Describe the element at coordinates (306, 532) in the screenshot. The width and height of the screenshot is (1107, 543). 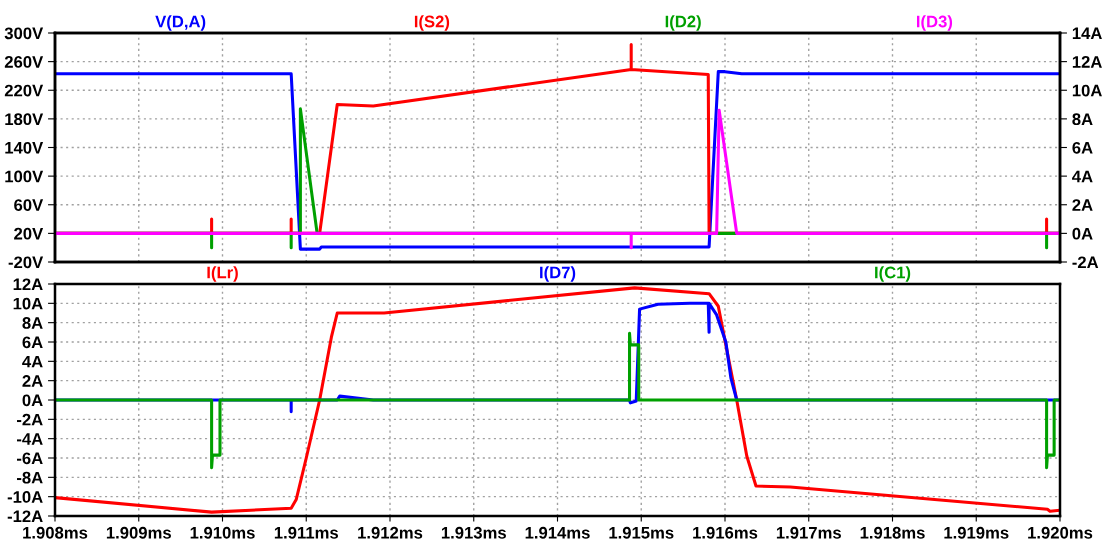
I see `x-tick-label: 1.911ms` at that location.